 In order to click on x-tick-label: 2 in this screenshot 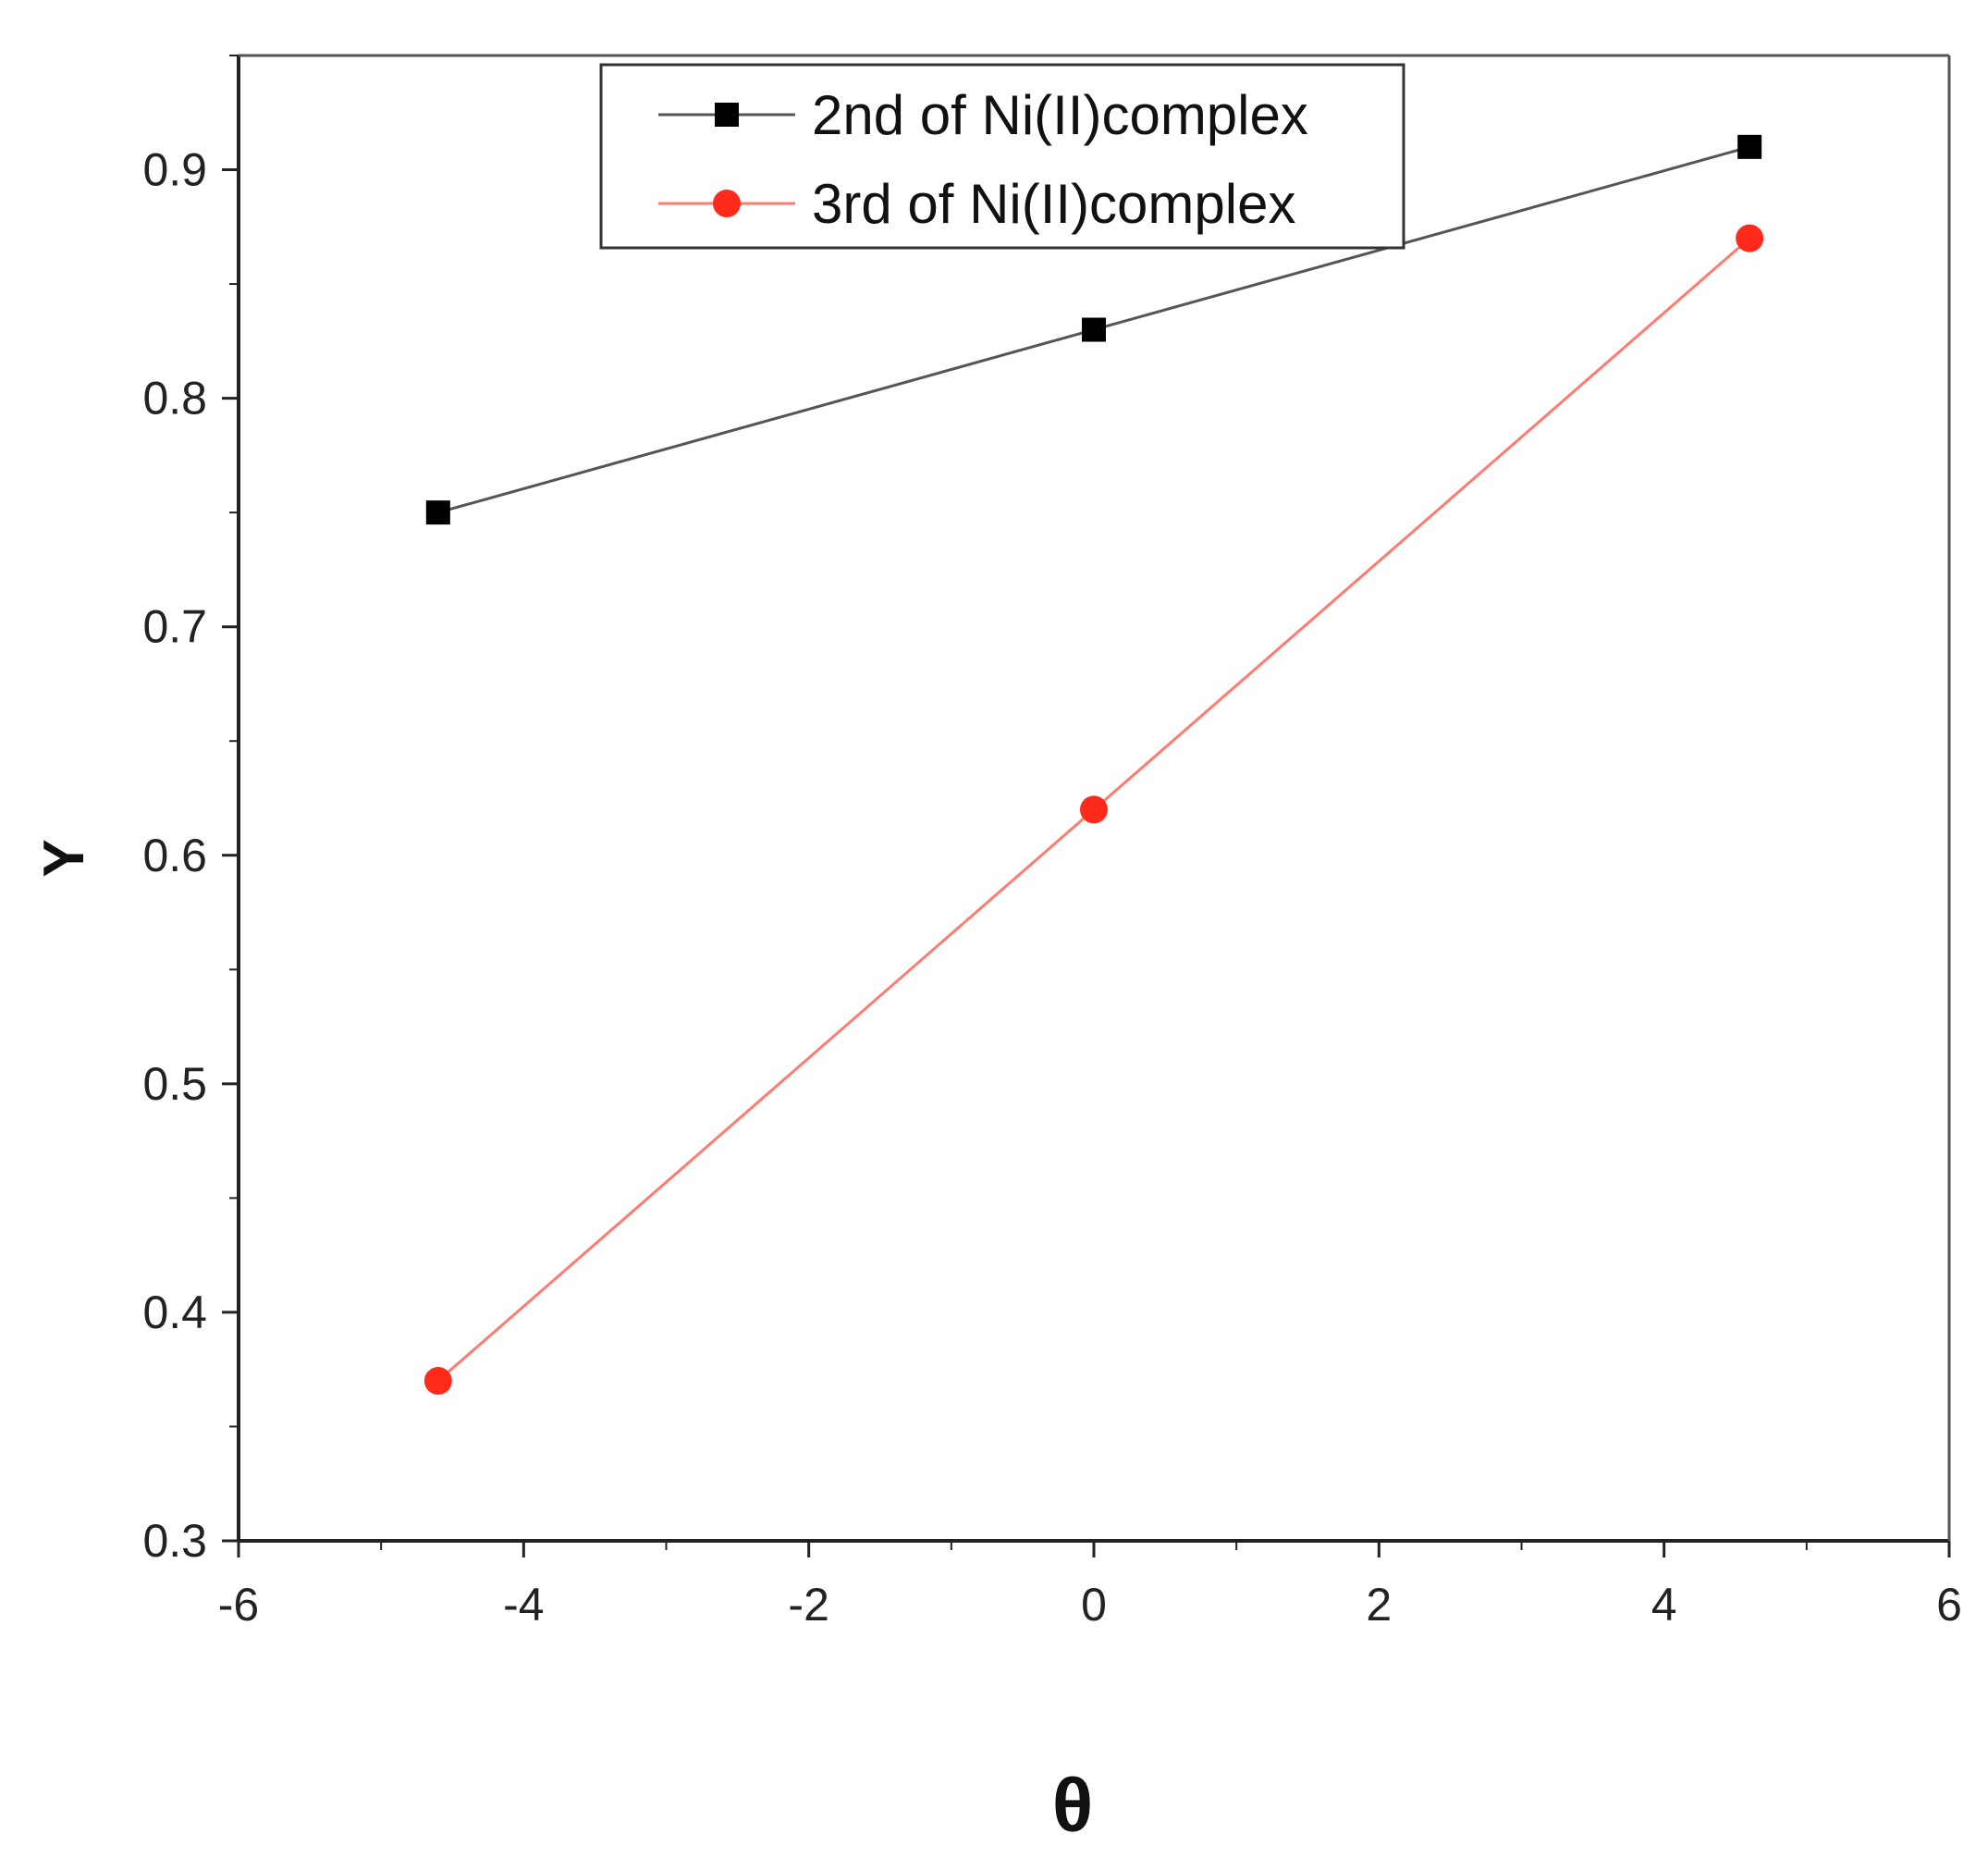, I will do `click(1379, 1605)`.